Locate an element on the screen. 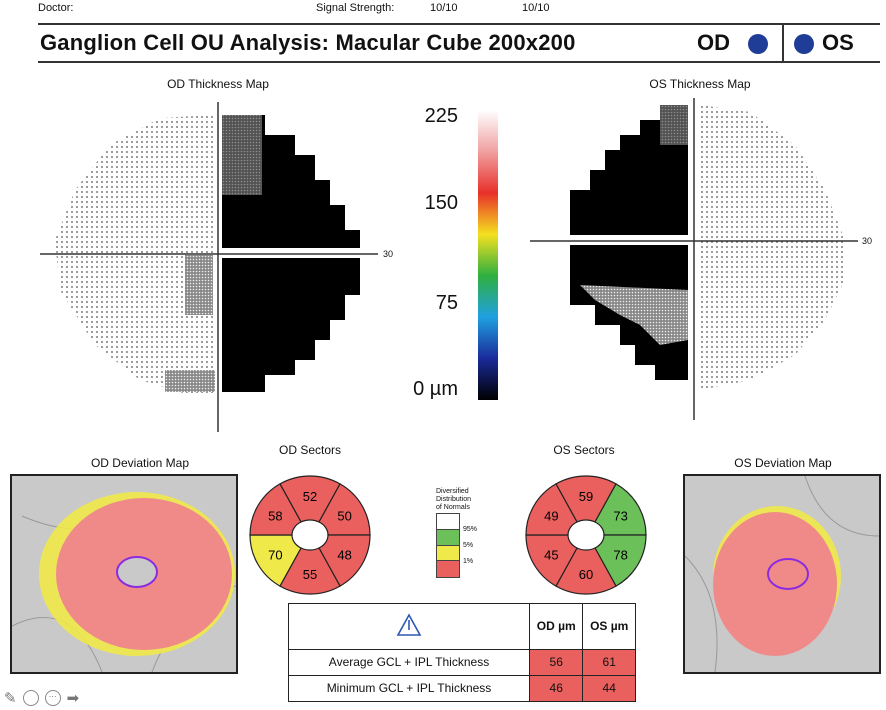 Image resolution: width=886 pixels, height=710 pixels. os-sector-value-lower-right: 78 is located at coordinates (620, 555).